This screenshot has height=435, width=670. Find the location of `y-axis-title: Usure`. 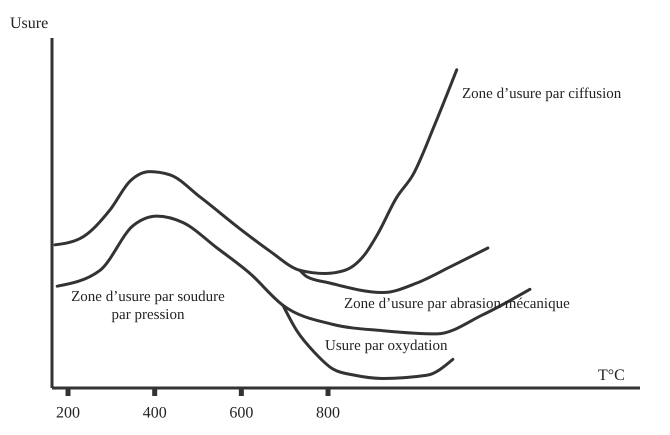

y-axis-title: Usure is located at coordinates (29, 23).